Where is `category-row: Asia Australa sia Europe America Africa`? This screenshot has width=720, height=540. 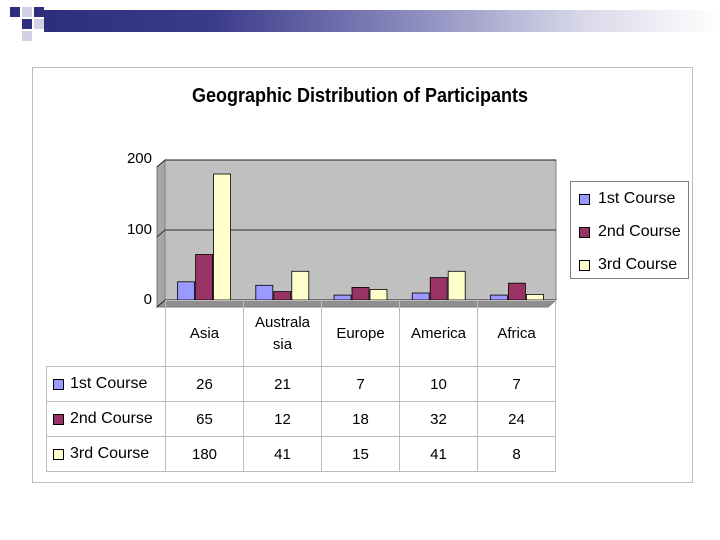 category-row: Asia Australa sia Europe America Africa is located at coordinates (301, 333).